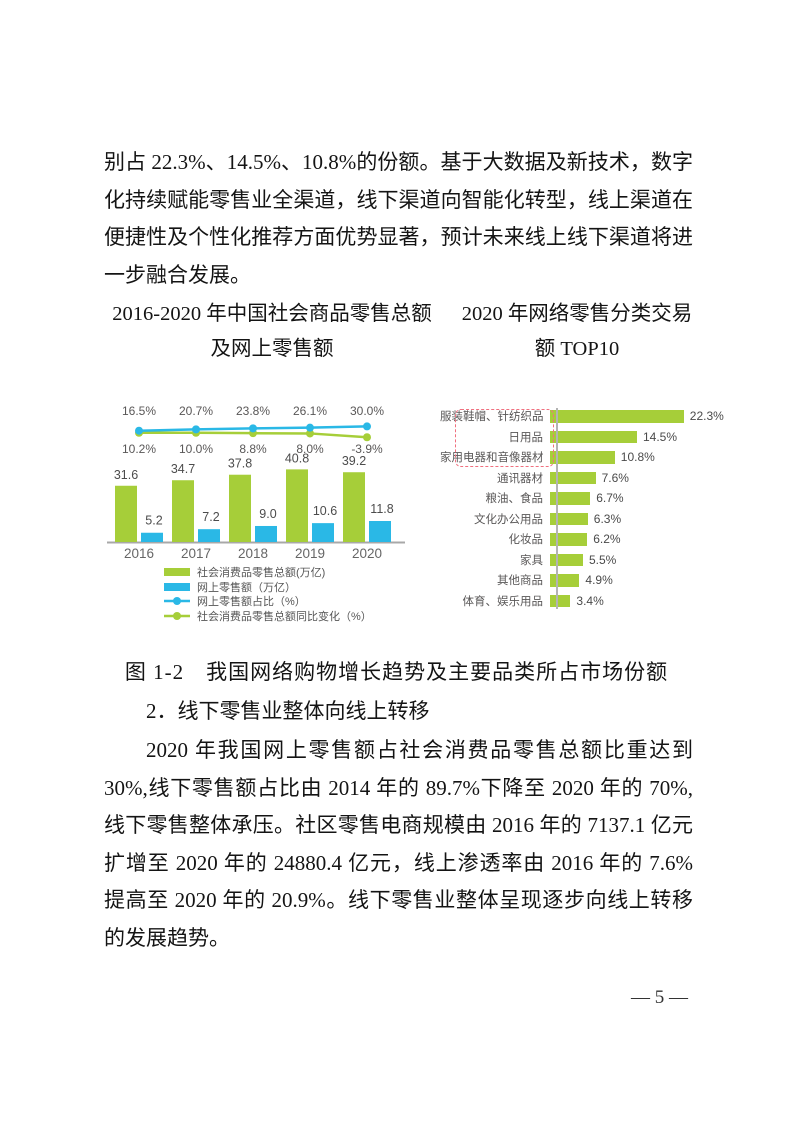 This screenshot has width=793, height=1122. I want to click on category-value-label: 22.3%, so click(706, 416).